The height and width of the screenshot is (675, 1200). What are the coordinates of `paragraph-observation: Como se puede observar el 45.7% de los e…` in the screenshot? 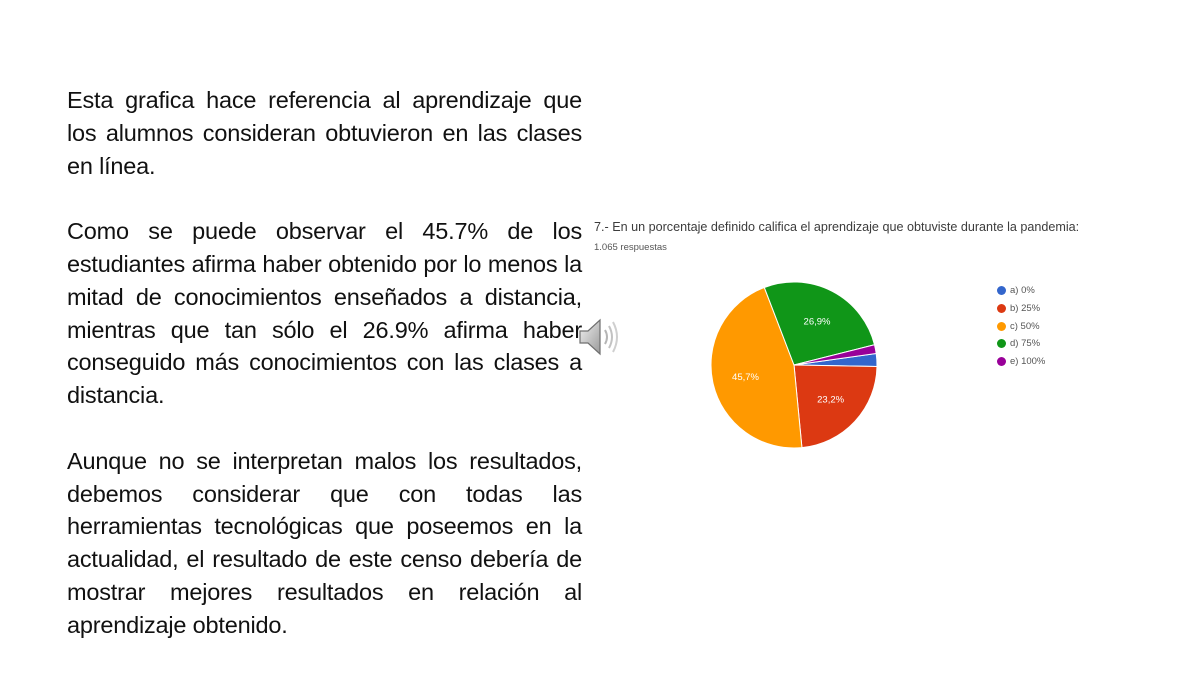 It's located at (324, 313).